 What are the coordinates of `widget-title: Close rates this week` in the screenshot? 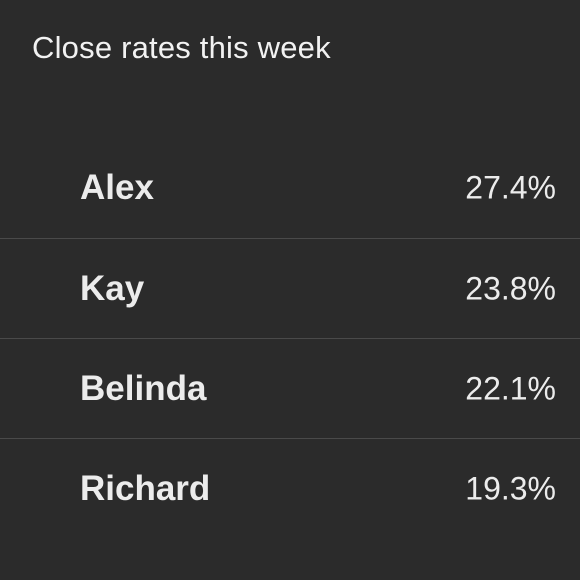 It's located at (181, 47).